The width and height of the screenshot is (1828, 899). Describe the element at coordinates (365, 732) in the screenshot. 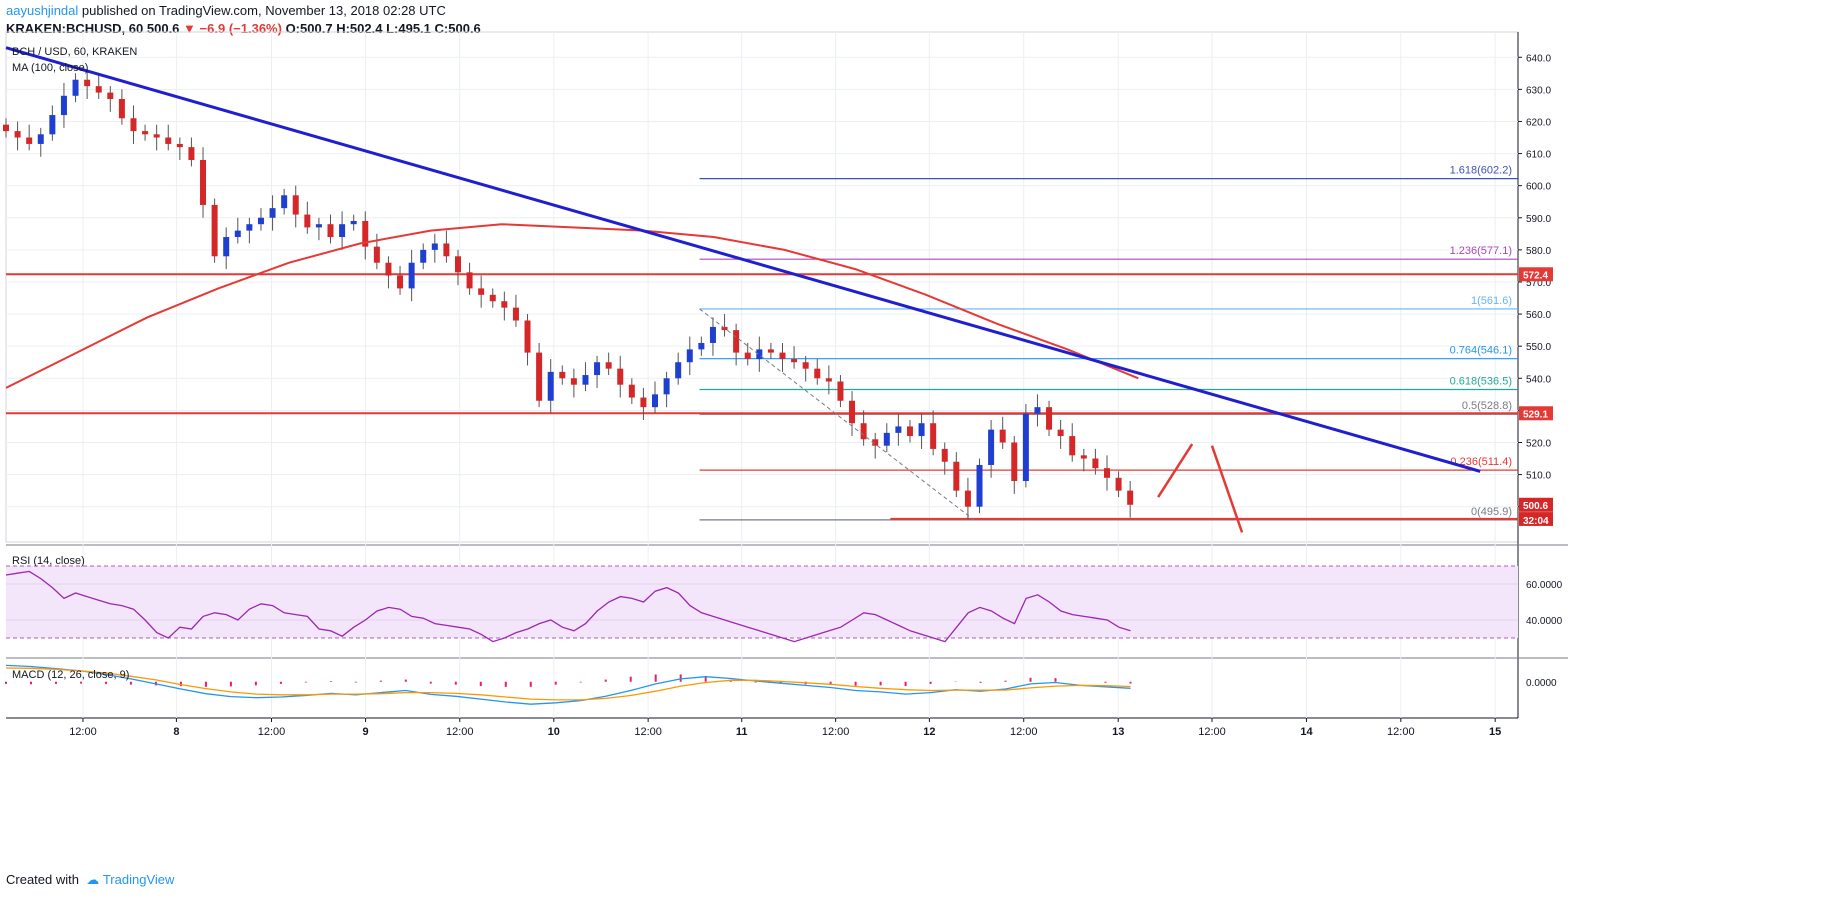

I see `x-tick-label: 9` at that location.